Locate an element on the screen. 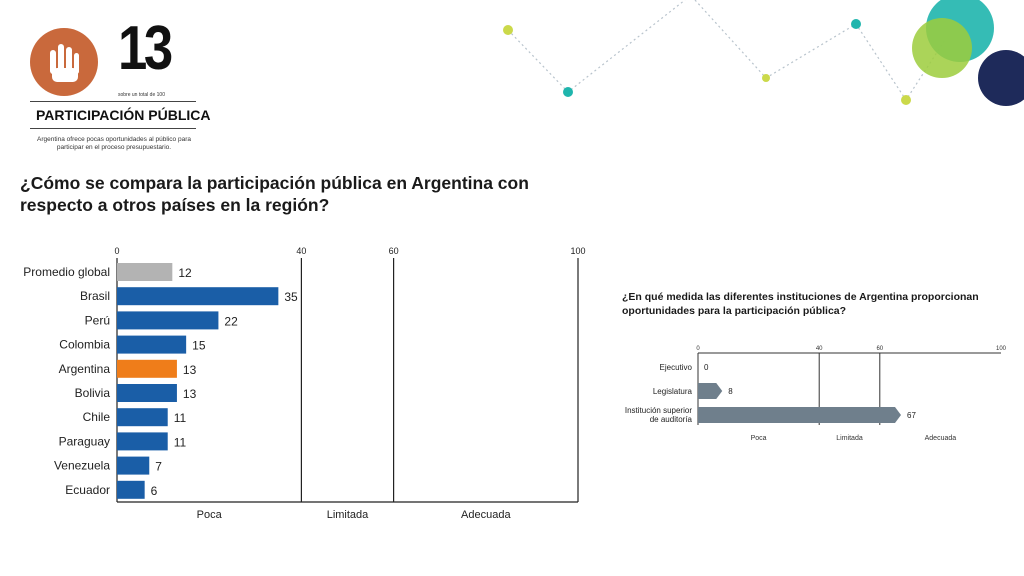 The image size is (1024, 576). data-label: 0 is located at coordinates (706, 367).